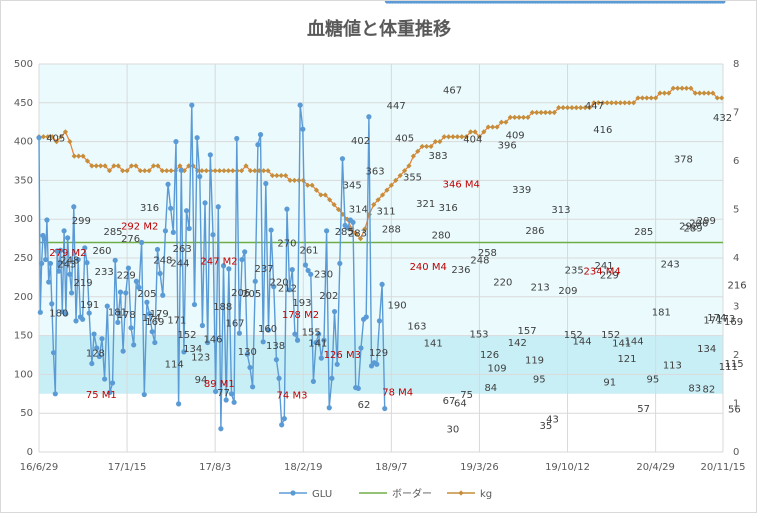 Image resolution: width=757 pixels, height=513 pixels. What do you see at coordinates (552, 420) in the screenshot?
I see `glu-value-label: 43` at bounding box center [552, 420].